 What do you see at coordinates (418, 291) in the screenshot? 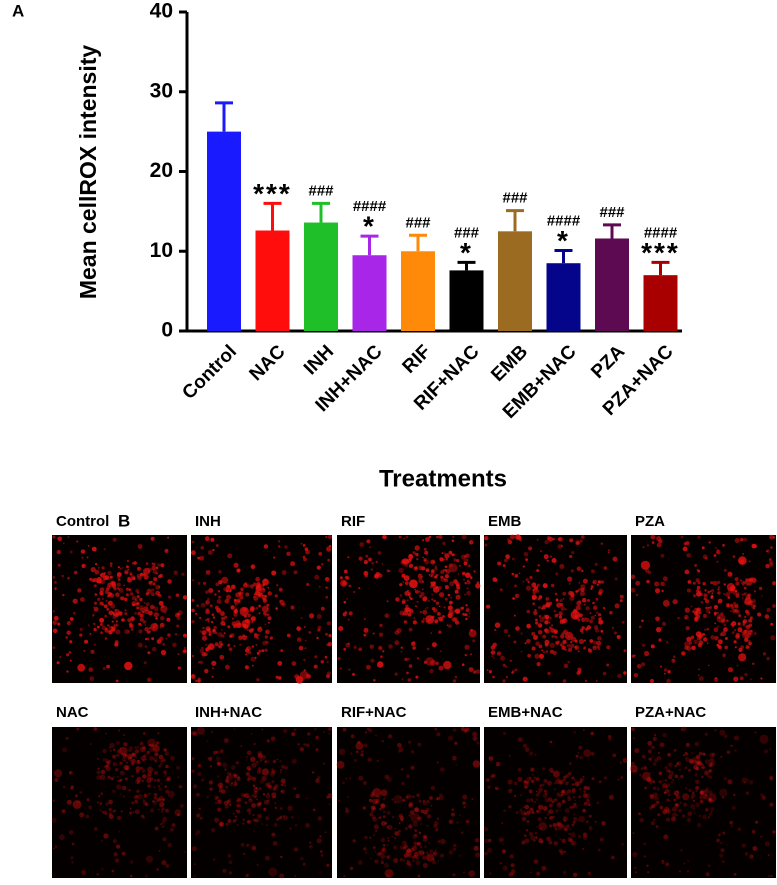
I see `bar` at bounding box center [418, 291].